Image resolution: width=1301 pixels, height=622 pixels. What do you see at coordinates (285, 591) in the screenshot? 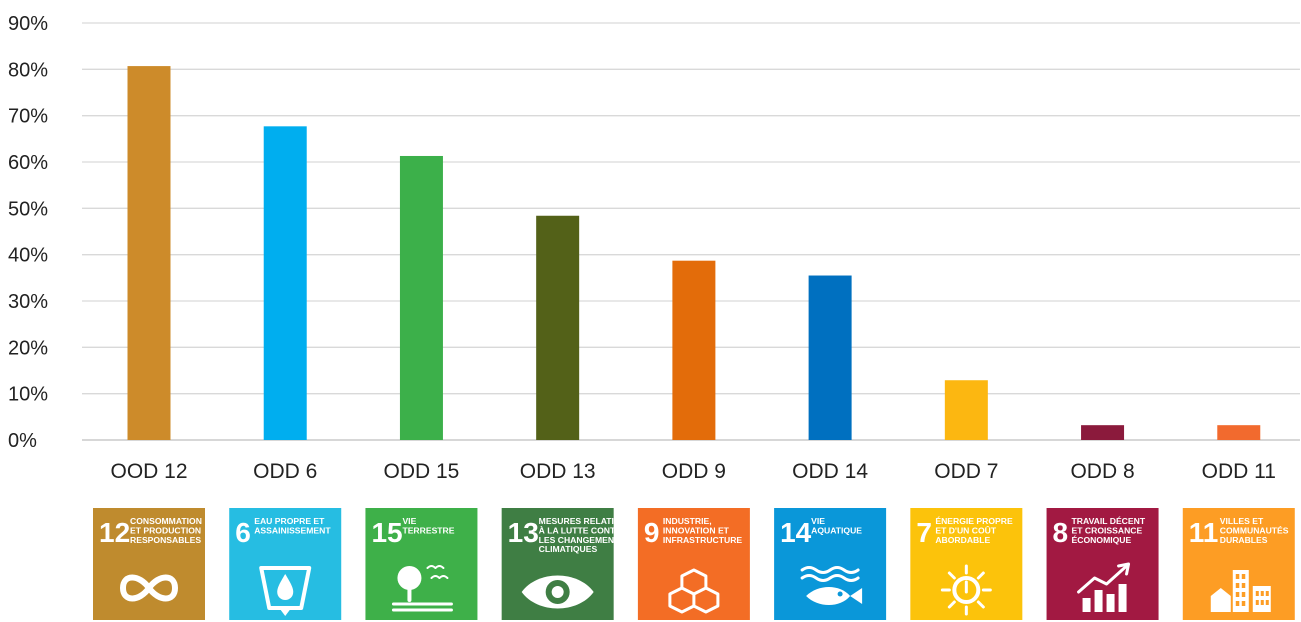
I see `water-glass-icon` at bounding box center [285, 591].